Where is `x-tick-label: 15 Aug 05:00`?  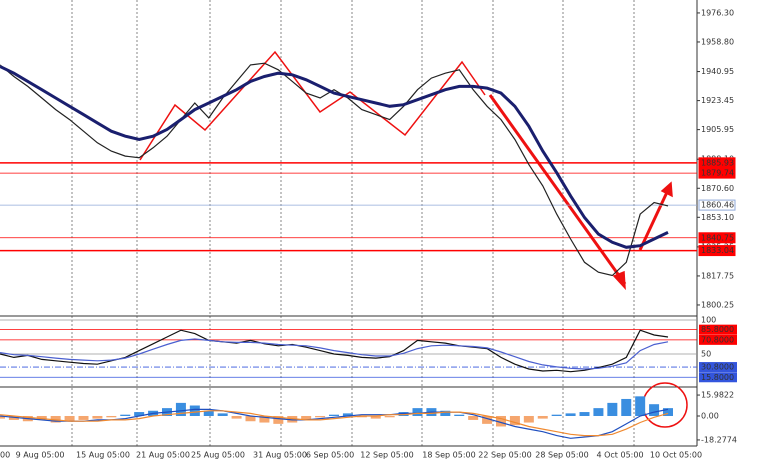
x-tick-label: 15 Aug 05:00 is located at coordinates (103, 455).